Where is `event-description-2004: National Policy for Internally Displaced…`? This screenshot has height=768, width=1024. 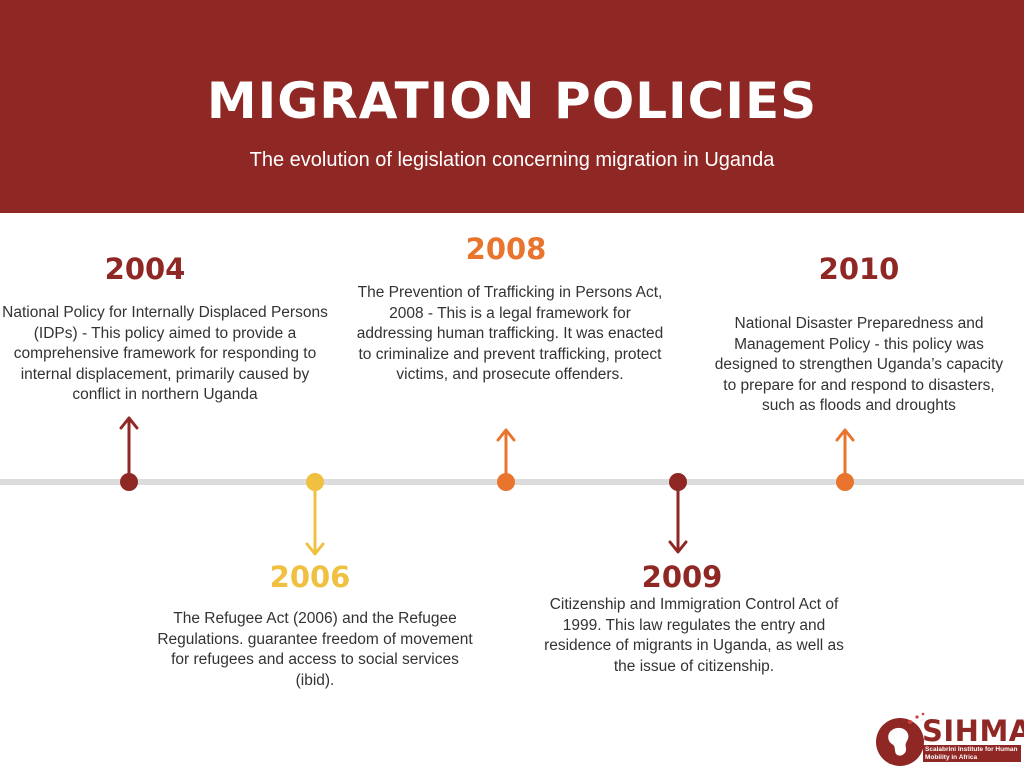 event-description-2004: National Policy for Internally Displaced… is located at coordinates (165, 353).